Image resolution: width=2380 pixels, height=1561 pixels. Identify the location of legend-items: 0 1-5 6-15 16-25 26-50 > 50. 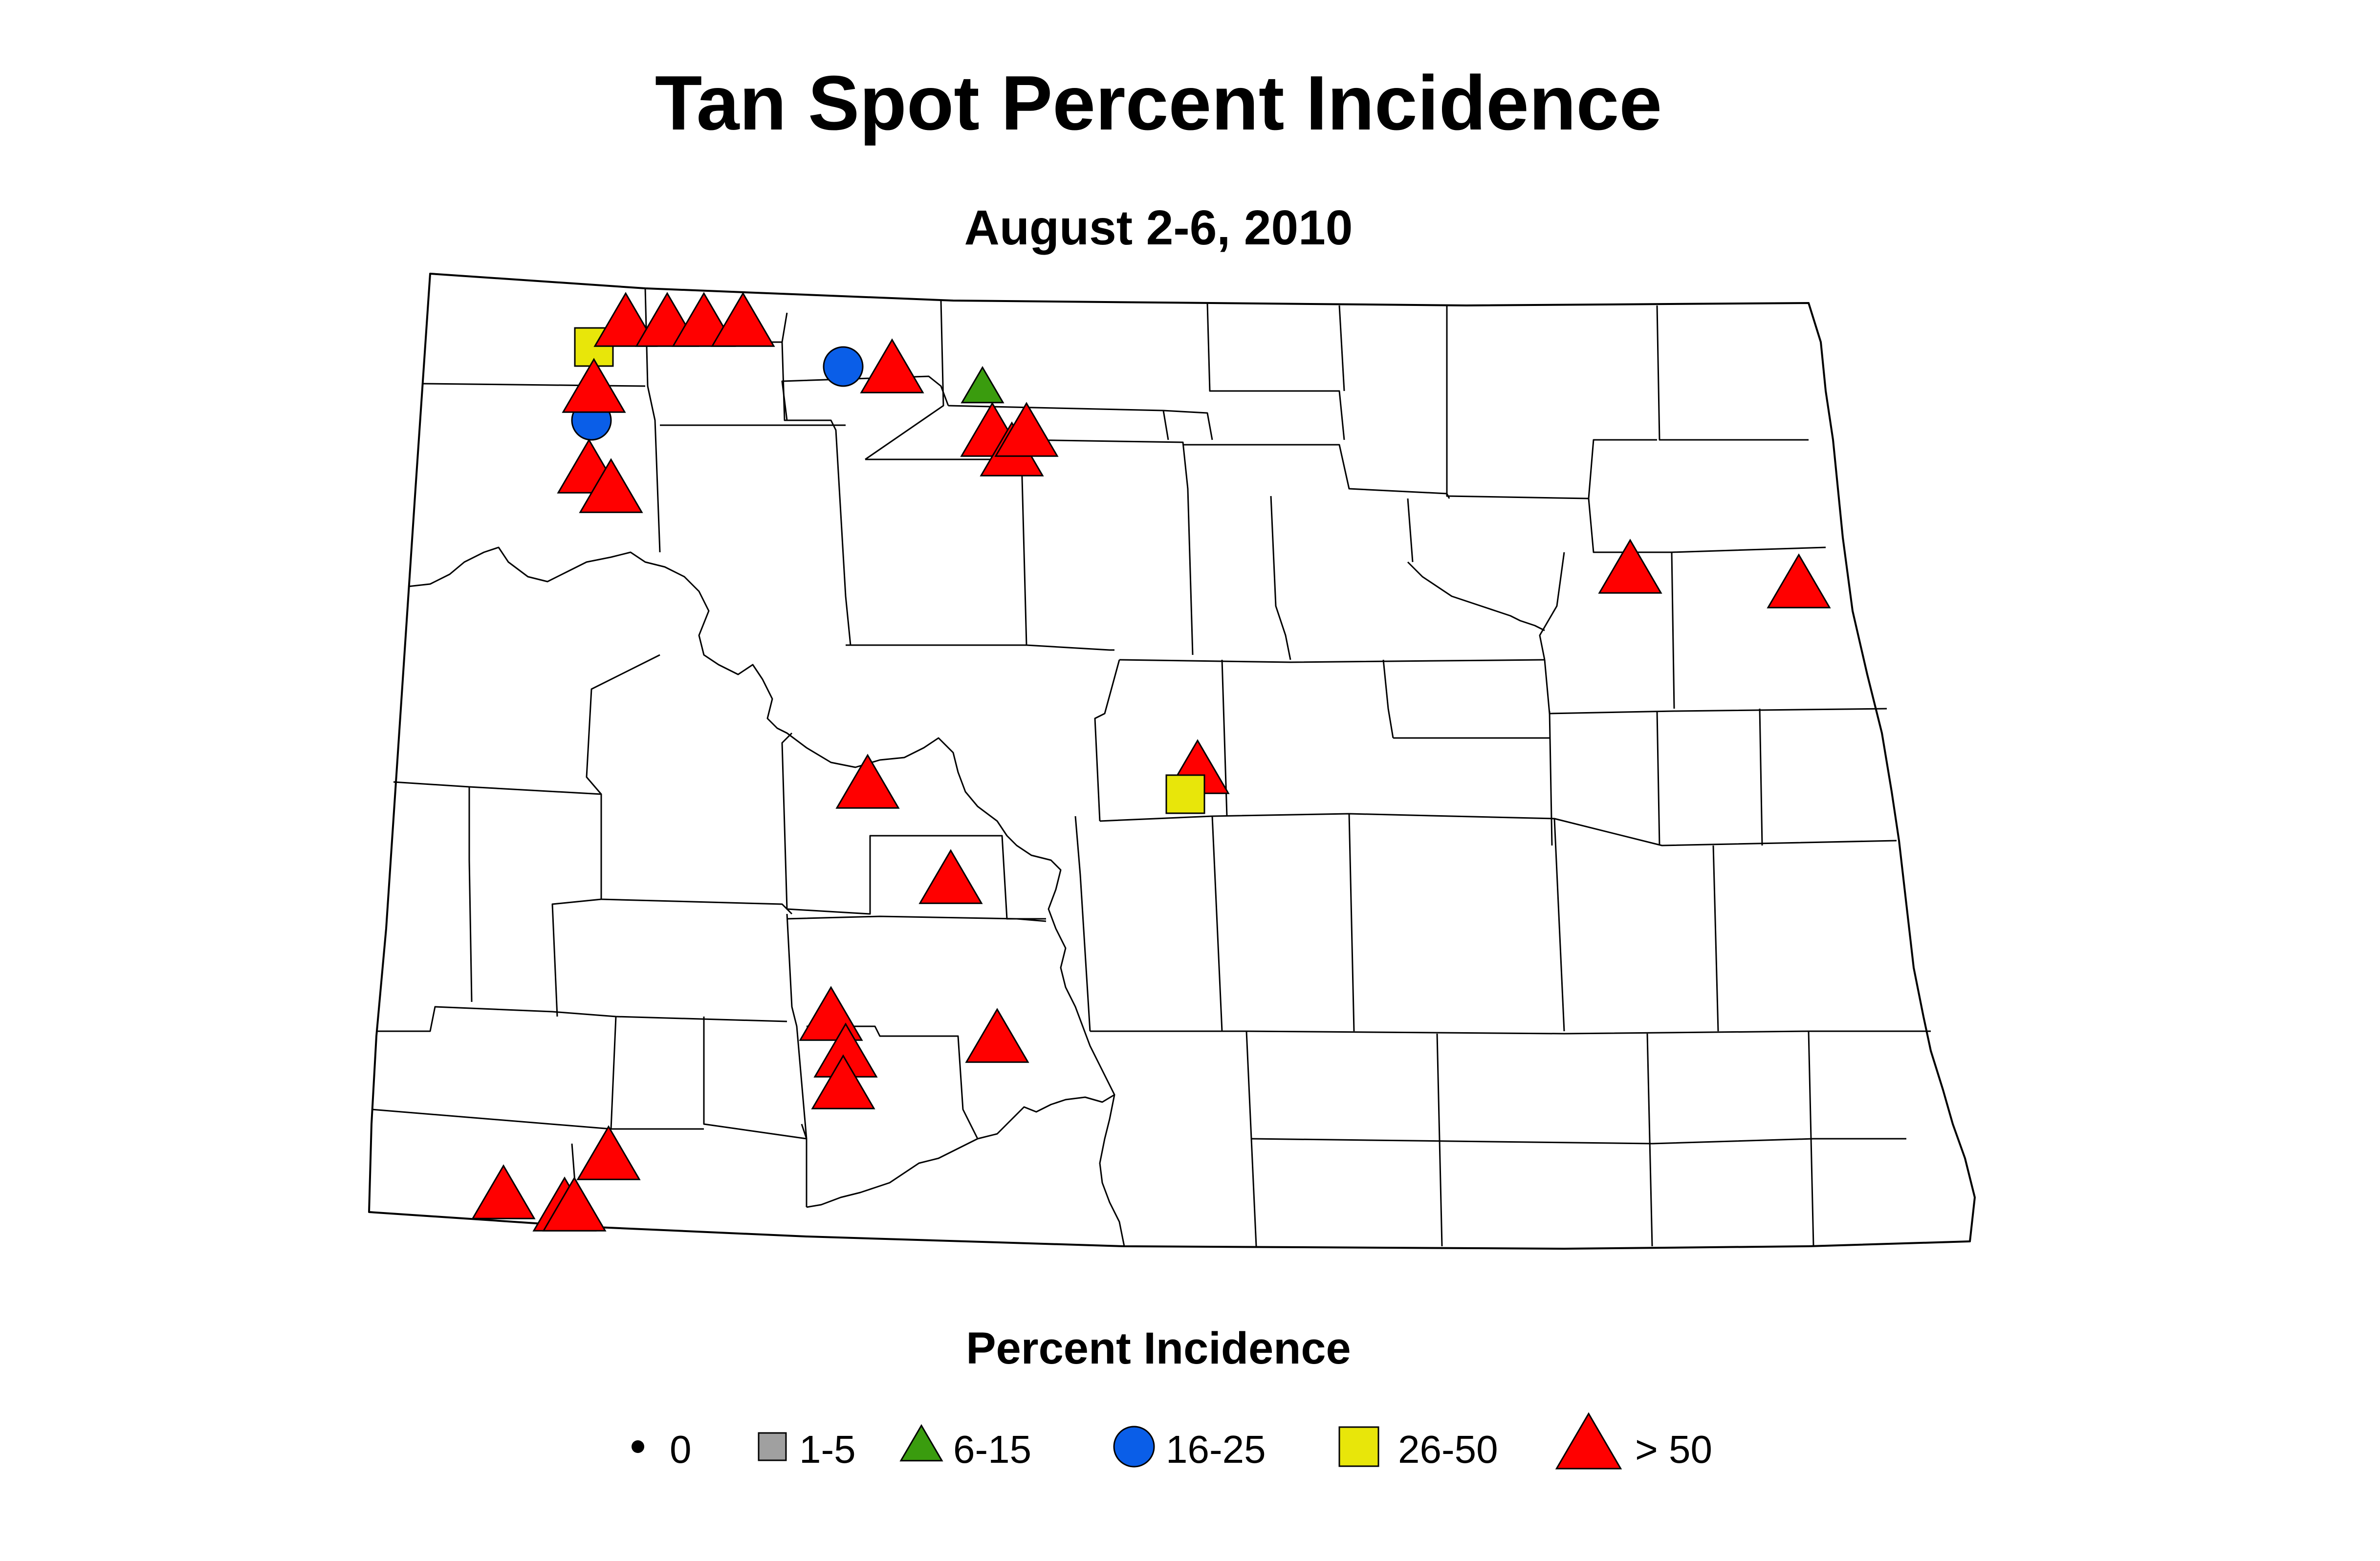
(1172, 1442).